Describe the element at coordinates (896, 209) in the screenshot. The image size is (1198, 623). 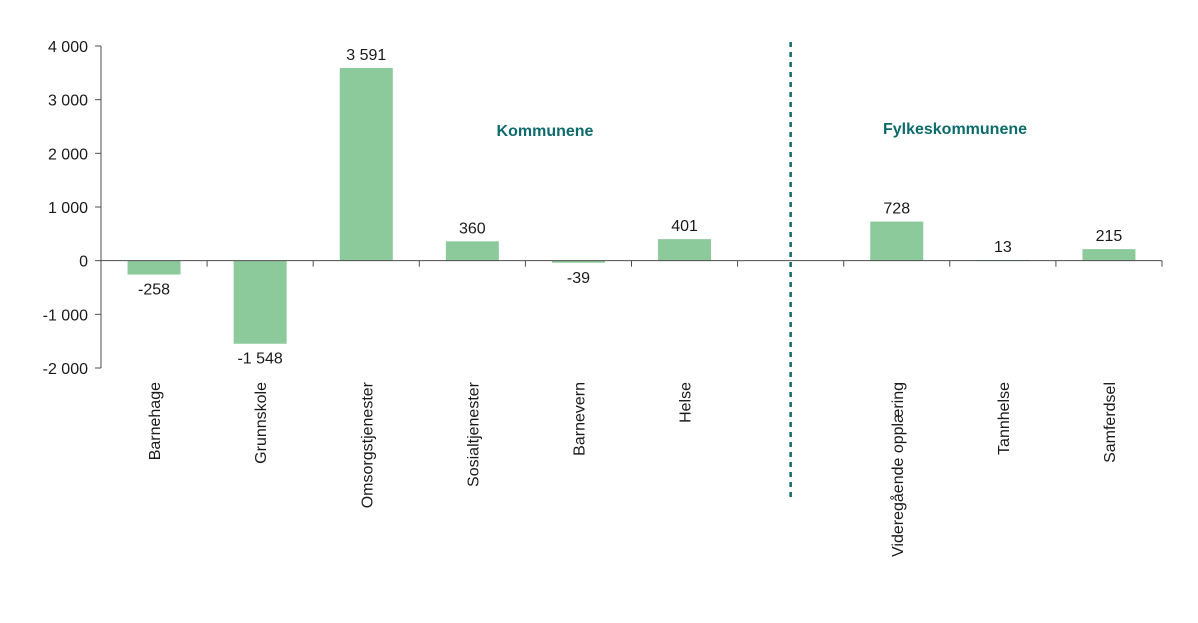
I see `data-label: 728` at that location.